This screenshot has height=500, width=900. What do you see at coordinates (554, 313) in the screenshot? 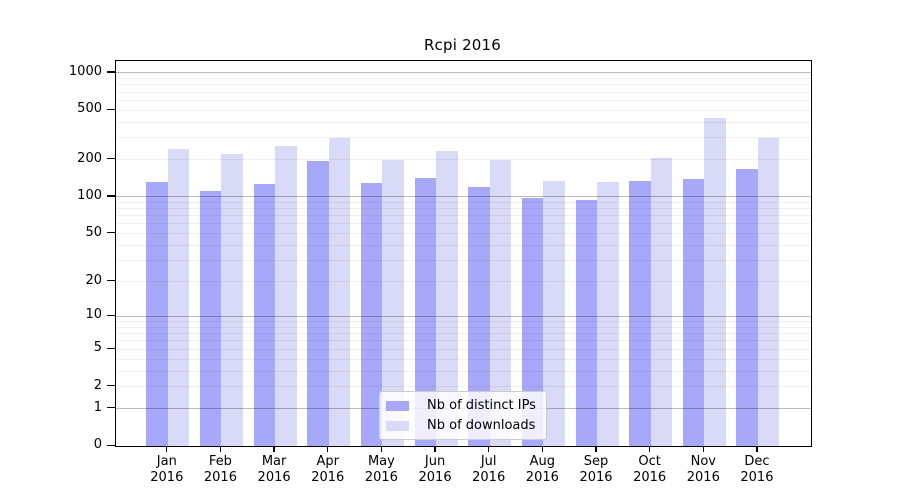
I see `bar-downloads-aug` at bounding box center [554, 313].